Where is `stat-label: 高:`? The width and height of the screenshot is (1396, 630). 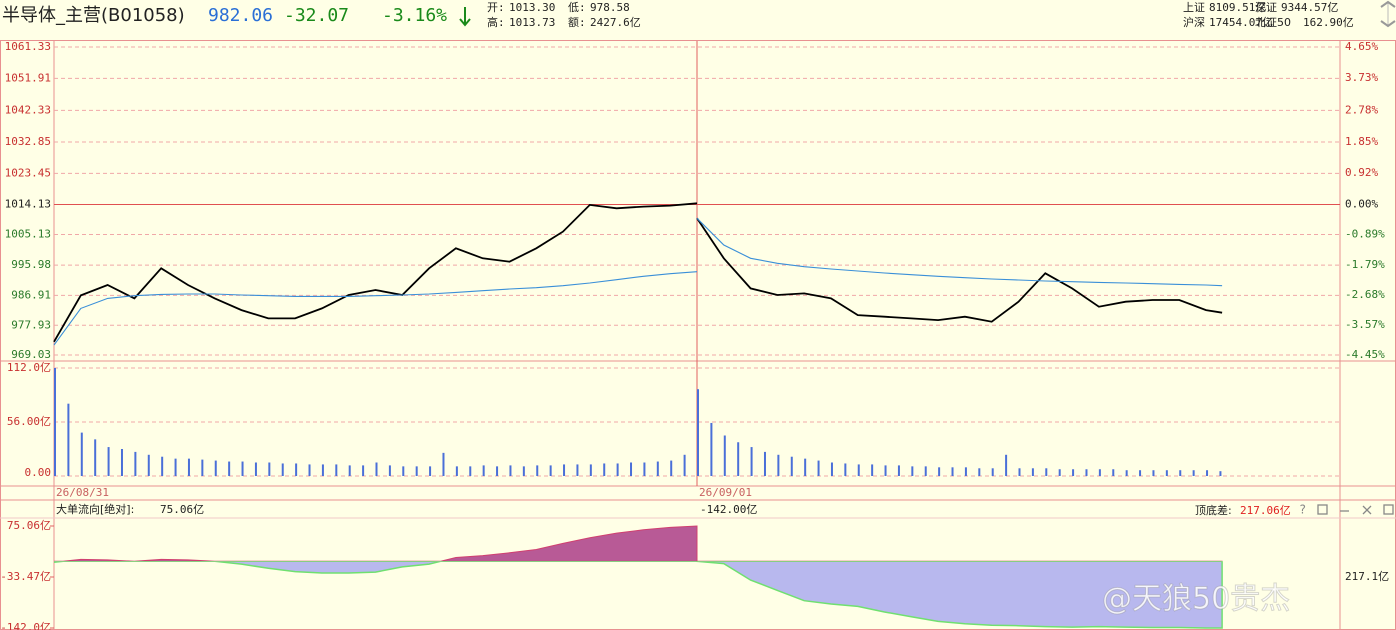
stat-label: 高: is located at coordinates (496, 22).